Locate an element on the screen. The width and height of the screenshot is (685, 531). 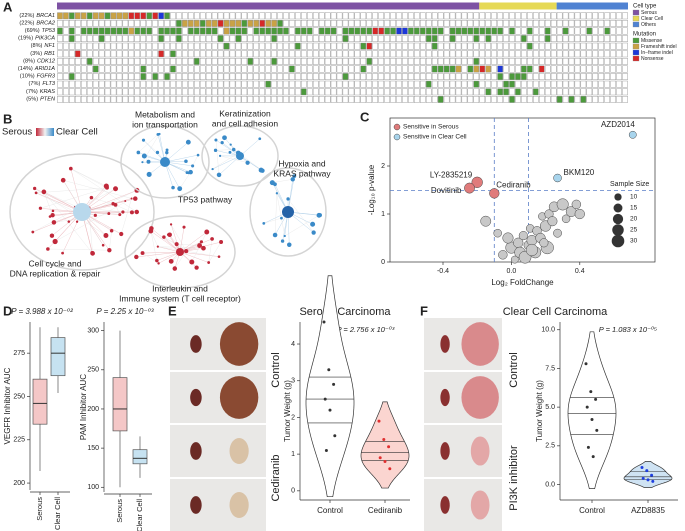
violin is located at coordinates (330, 386).